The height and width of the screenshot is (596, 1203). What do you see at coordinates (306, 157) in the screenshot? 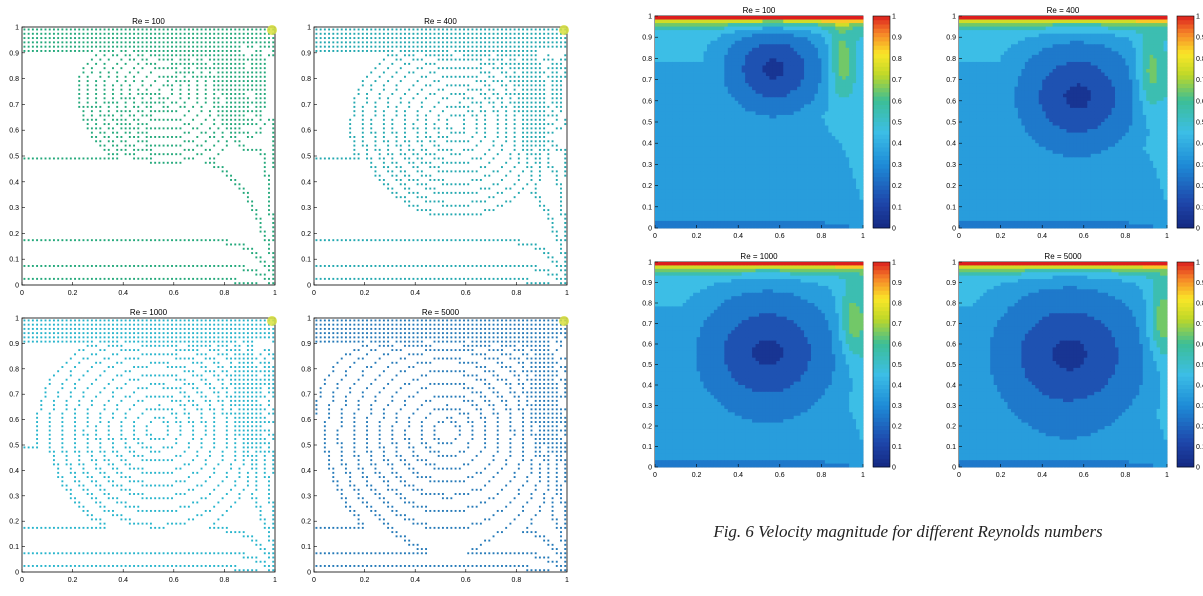
I see `y-tick-label: 0.5` at bounding box center [306, 157].